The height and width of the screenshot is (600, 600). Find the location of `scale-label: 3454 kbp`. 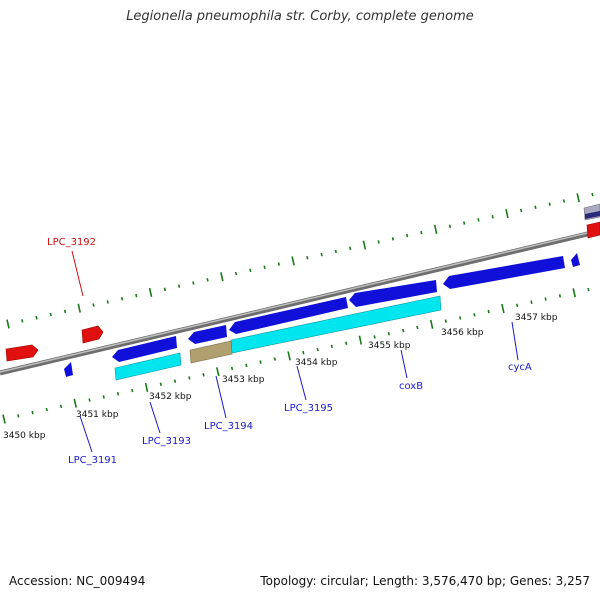

scale-label: 3454 kbp is located at coordinates (316, 363).